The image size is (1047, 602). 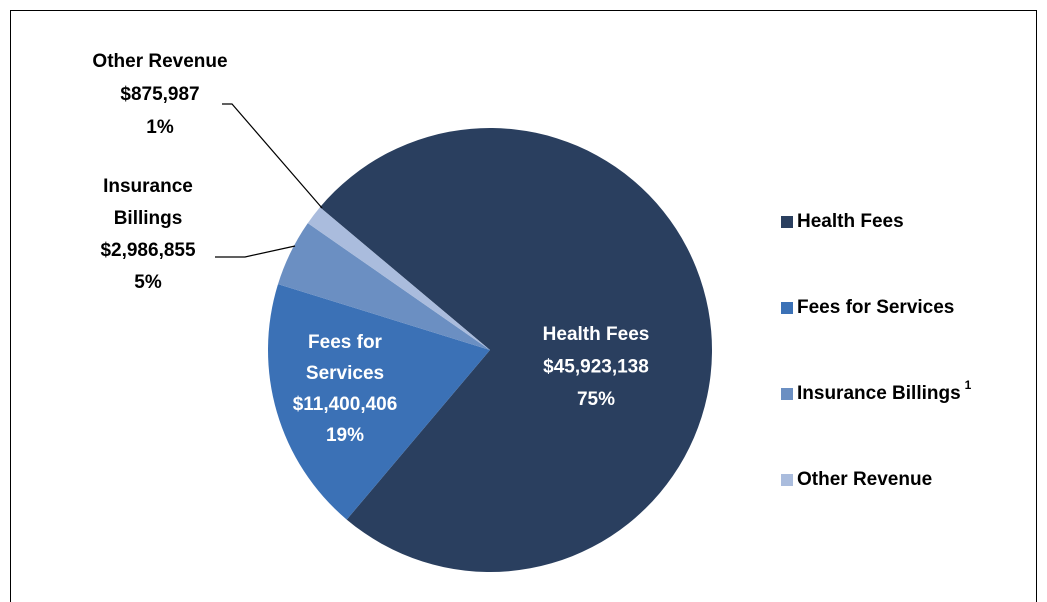 I want to click on legend-text: Fees for Services, so click(x=875, y=307).